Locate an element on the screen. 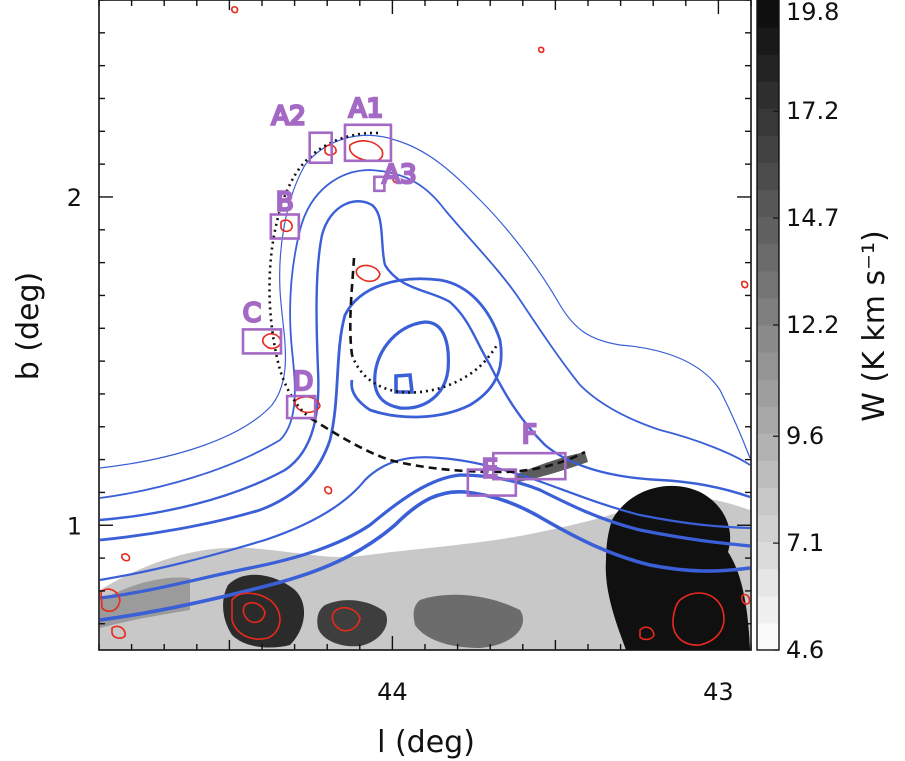 The height and width of the screenshot is (761, 905). colorbar-tick-label: 19.8 is located at coordinates (812, 13).